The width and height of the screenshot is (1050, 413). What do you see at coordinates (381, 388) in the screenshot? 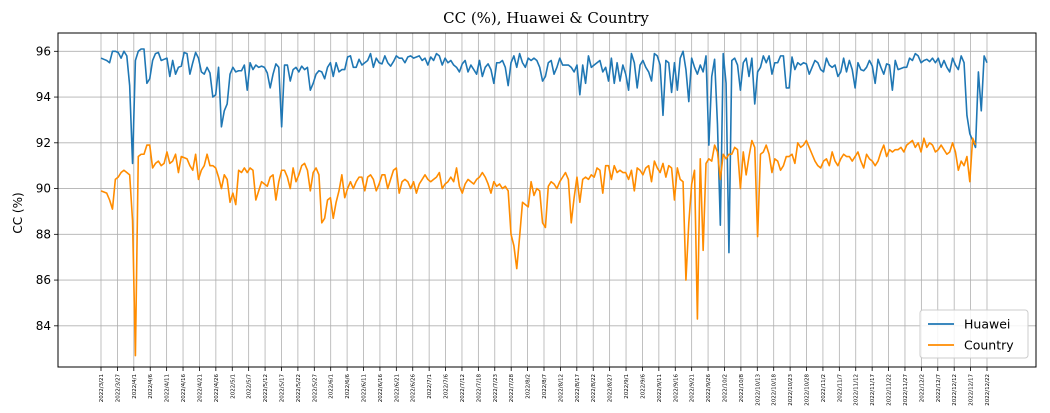
I see `x-tick-label: 2022/6/16` at bounding box center [381, 388].